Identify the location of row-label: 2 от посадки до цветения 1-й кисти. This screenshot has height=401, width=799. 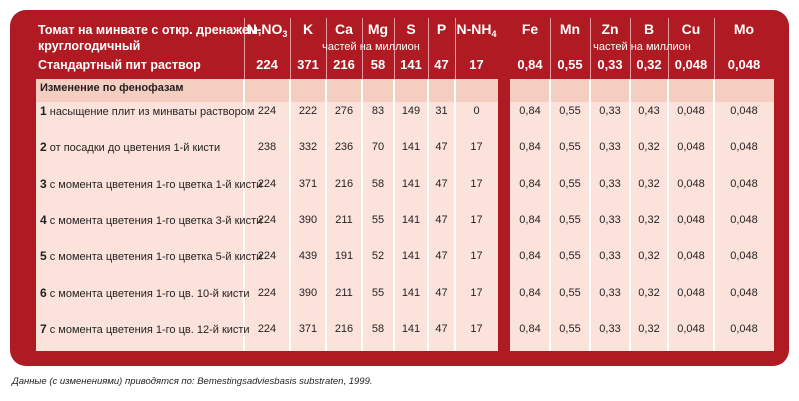
(130, 147).